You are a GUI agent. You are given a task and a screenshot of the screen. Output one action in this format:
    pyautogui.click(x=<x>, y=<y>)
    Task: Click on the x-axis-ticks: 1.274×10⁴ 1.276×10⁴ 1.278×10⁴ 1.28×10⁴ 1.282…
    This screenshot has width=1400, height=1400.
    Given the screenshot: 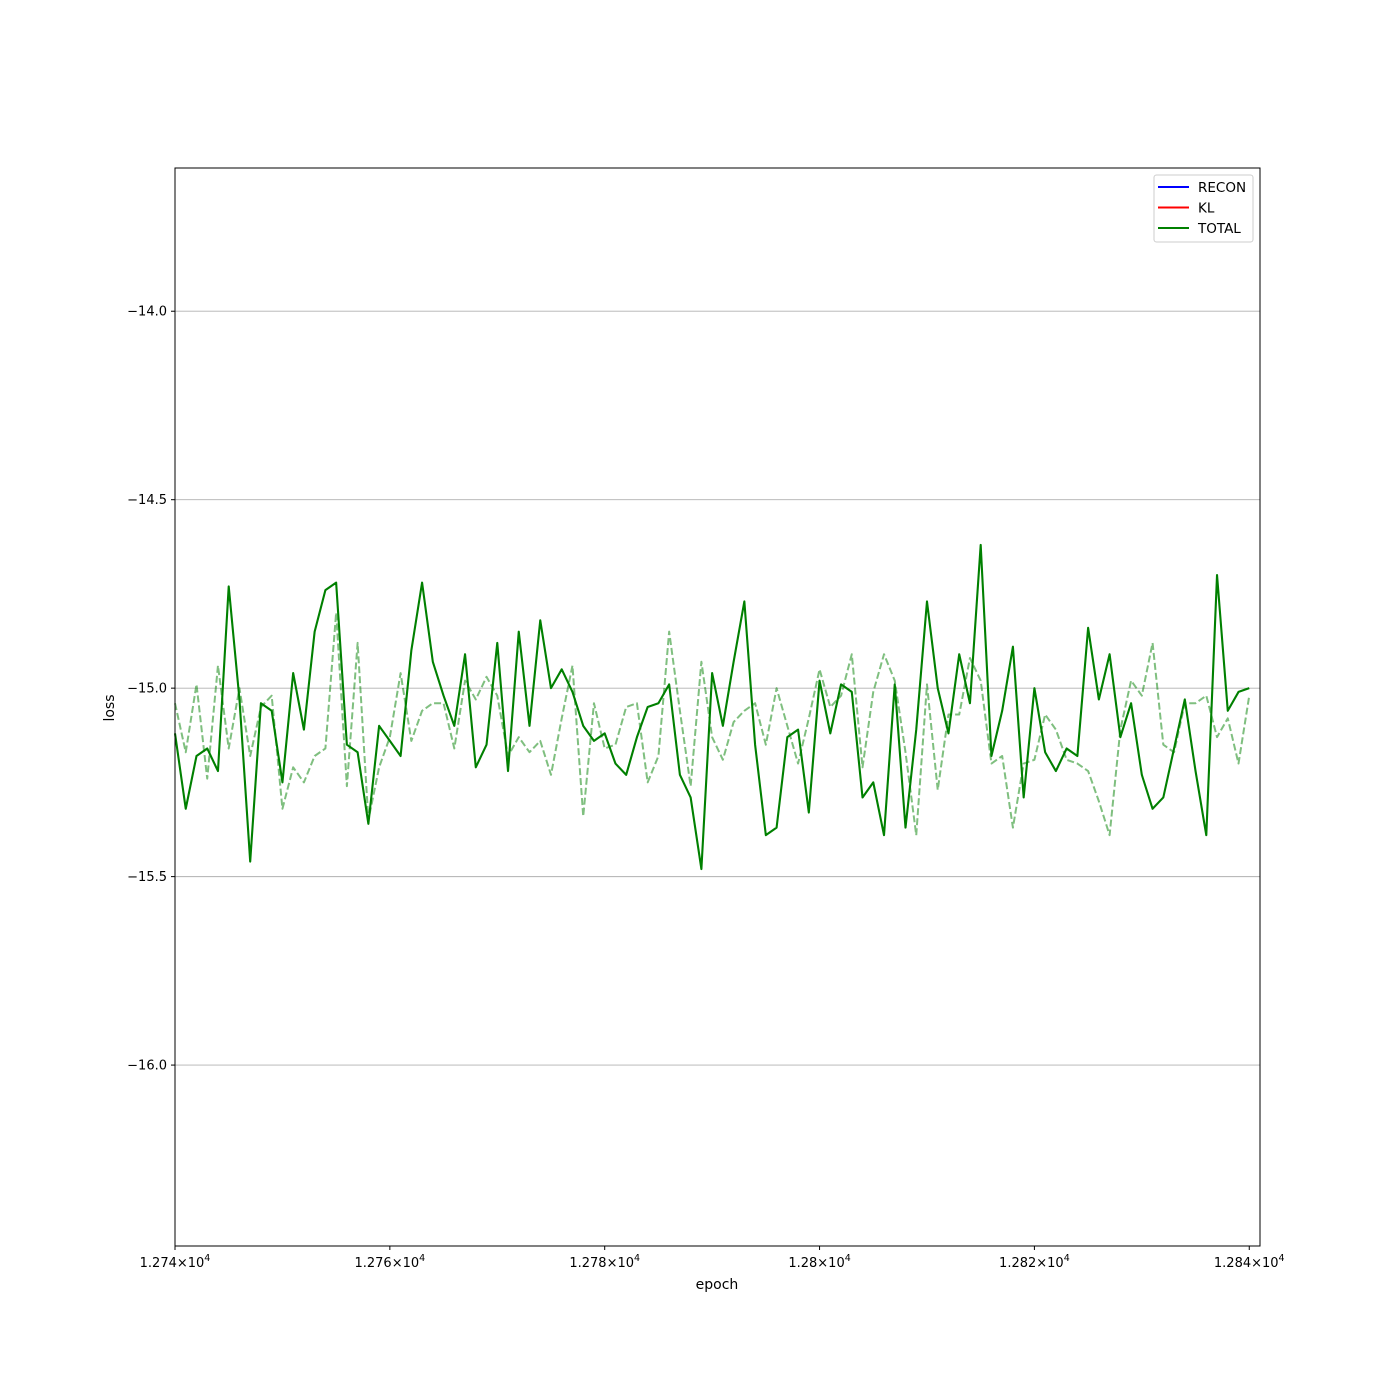 What is the action you would take?
    pyautogui.click(x=712, y=1258)
    